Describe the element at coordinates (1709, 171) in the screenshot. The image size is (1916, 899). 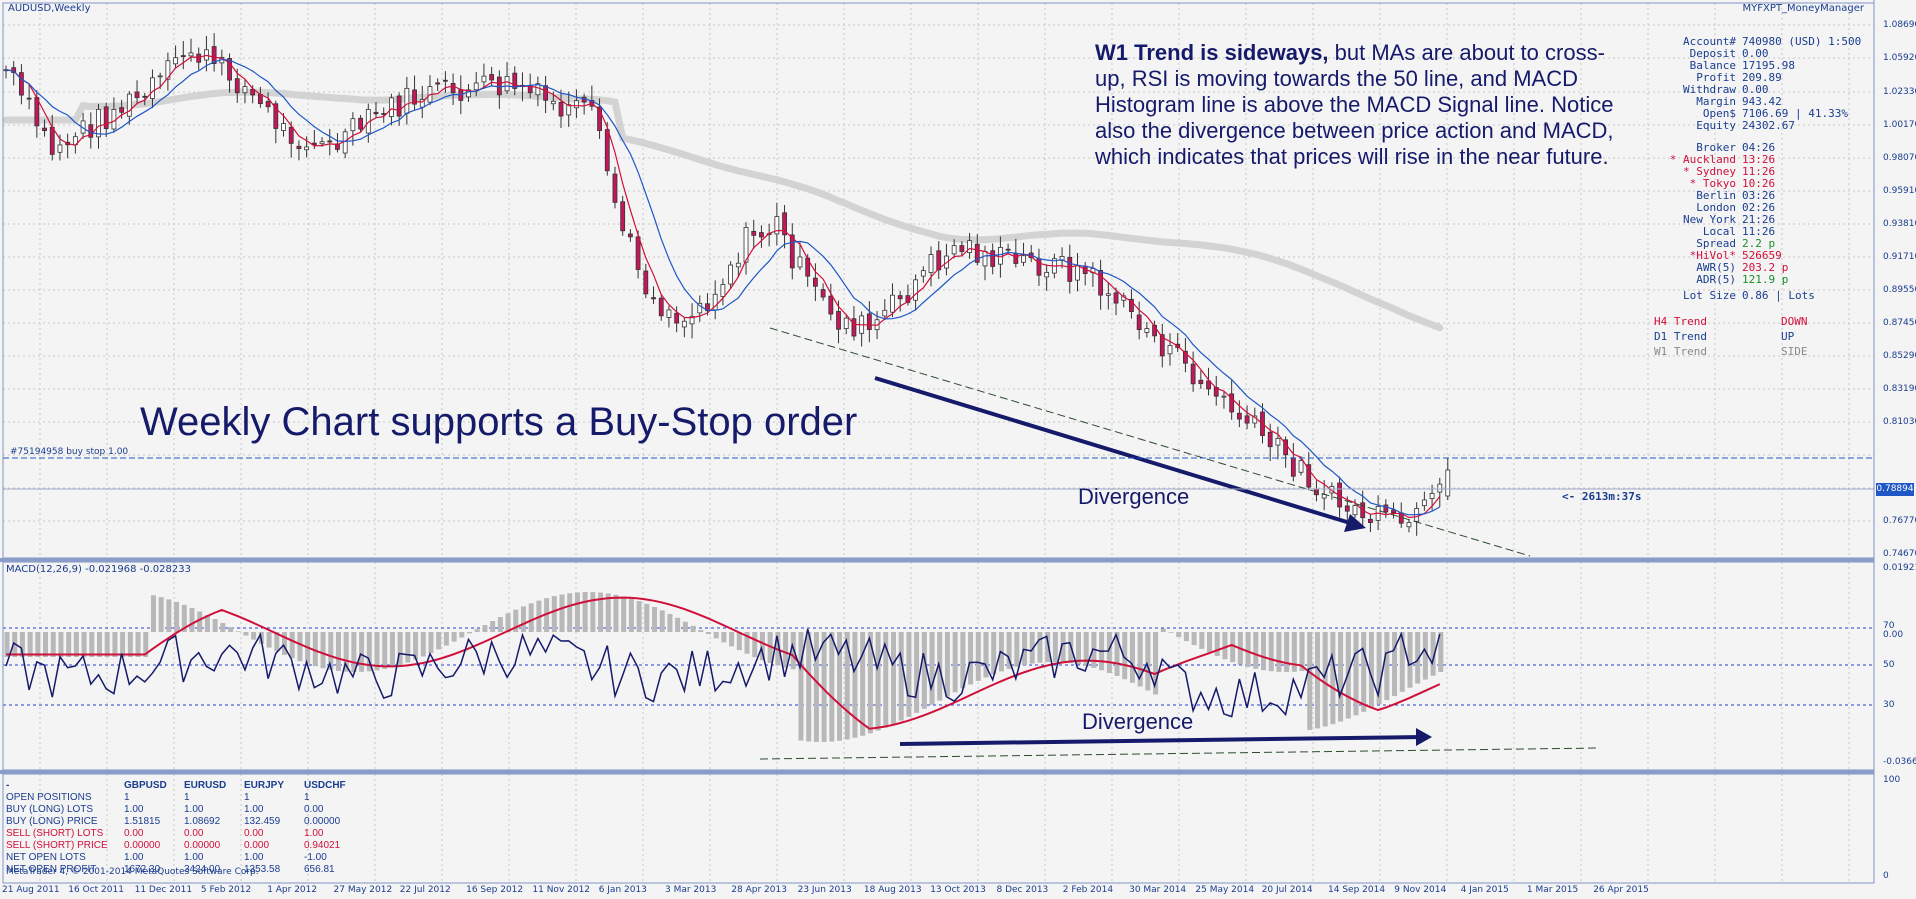
I see `mm-key: * Sydney` at that location.